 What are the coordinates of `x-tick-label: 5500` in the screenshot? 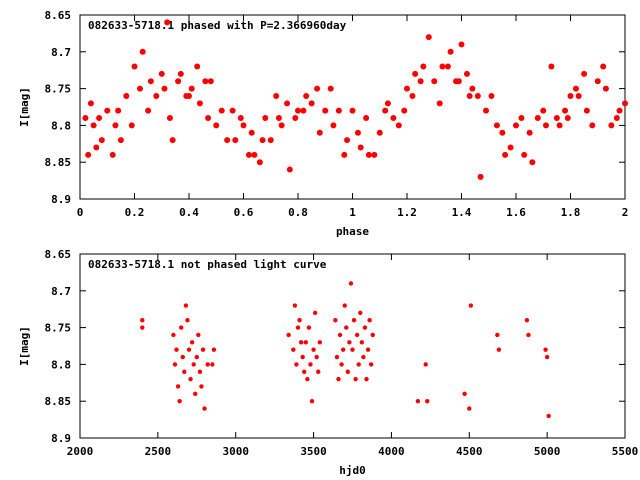 It's located at (625, 451).